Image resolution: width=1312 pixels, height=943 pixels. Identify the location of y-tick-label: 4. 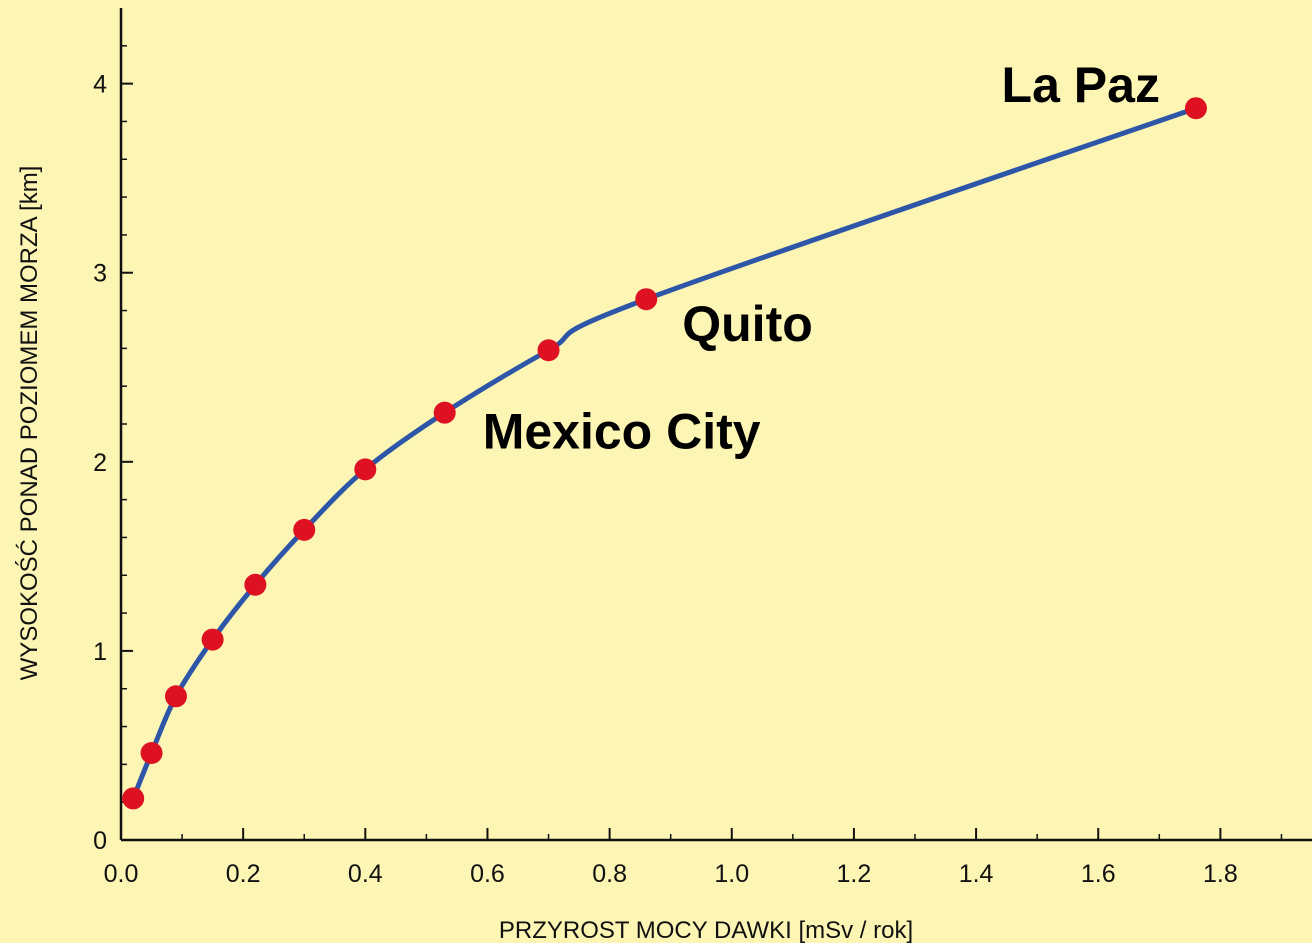
(100, 85).